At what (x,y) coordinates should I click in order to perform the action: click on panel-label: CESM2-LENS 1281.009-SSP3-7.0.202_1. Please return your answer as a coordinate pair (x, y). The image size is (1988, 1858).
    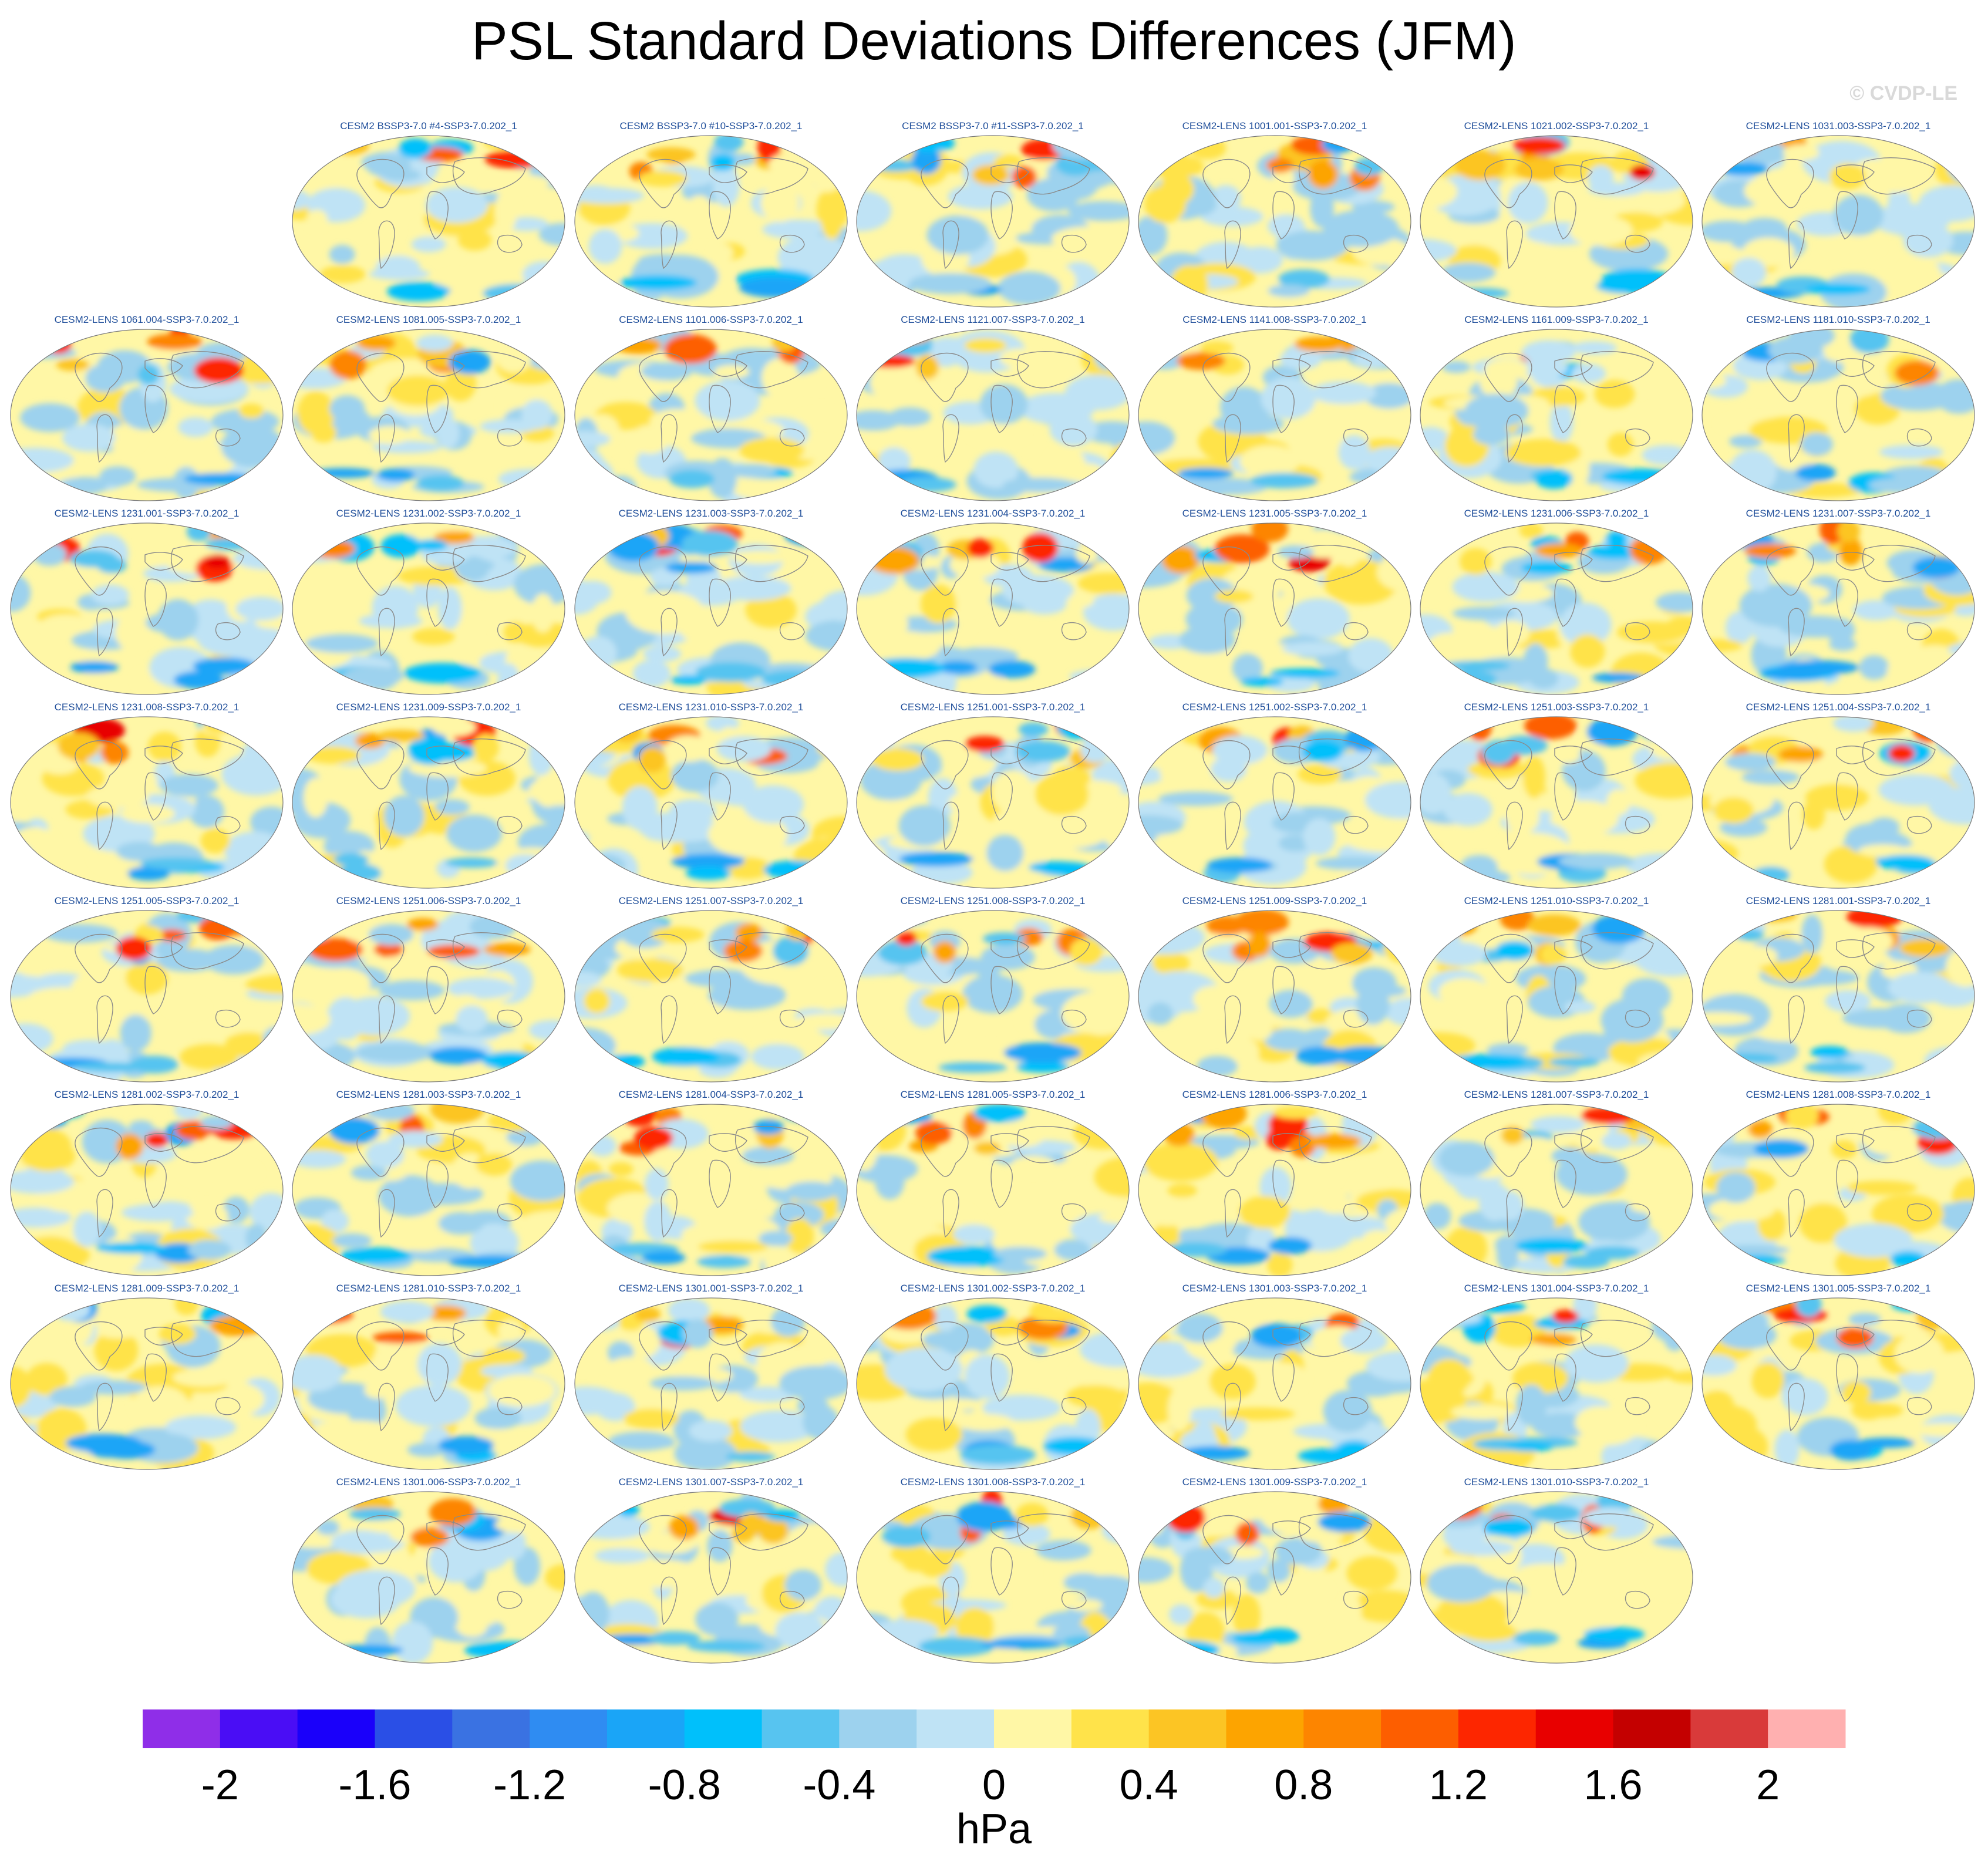
    Looking at the image, I should click on (147, 1288).